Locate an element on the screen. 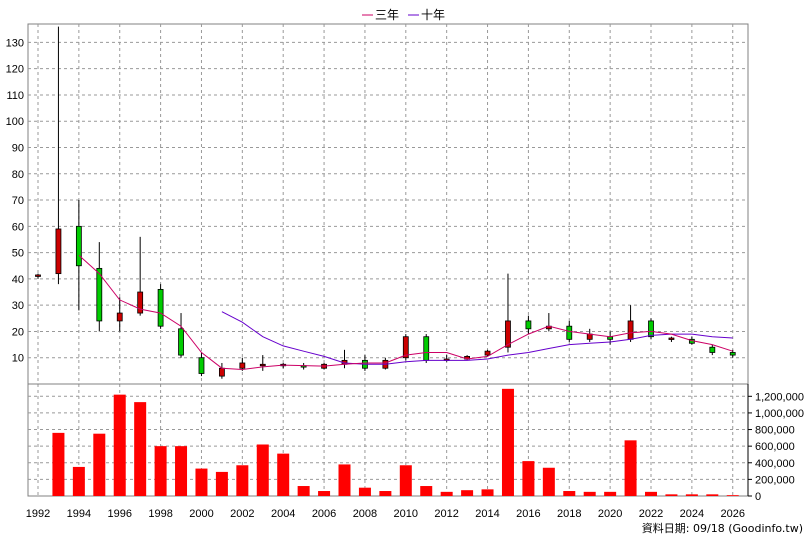 Image resolution: width=808 pixels, height=540 pixels. year-tick-label: 2022 is located at coordinates (651, 514).